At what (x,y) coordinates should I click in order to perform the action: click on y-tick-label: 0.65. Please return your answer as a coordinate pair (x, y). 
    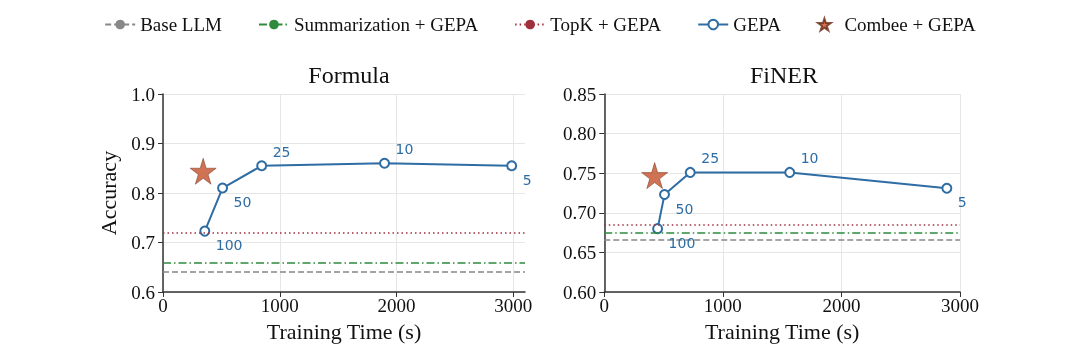
    Looking at the image, I should click on (580, 252).